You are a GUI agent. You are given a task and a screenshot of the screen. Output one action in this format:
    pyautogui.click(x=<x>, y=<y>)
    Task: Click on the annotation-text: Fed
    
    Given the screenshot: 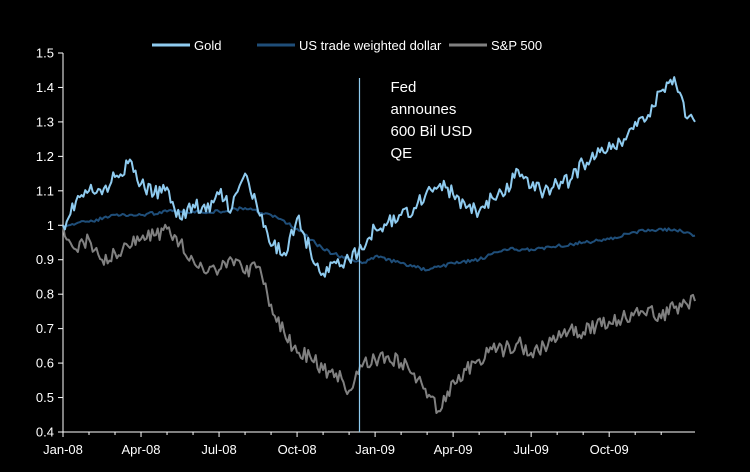 What is the action you would take?
    pyautogui.click(x=403, y=87)
    